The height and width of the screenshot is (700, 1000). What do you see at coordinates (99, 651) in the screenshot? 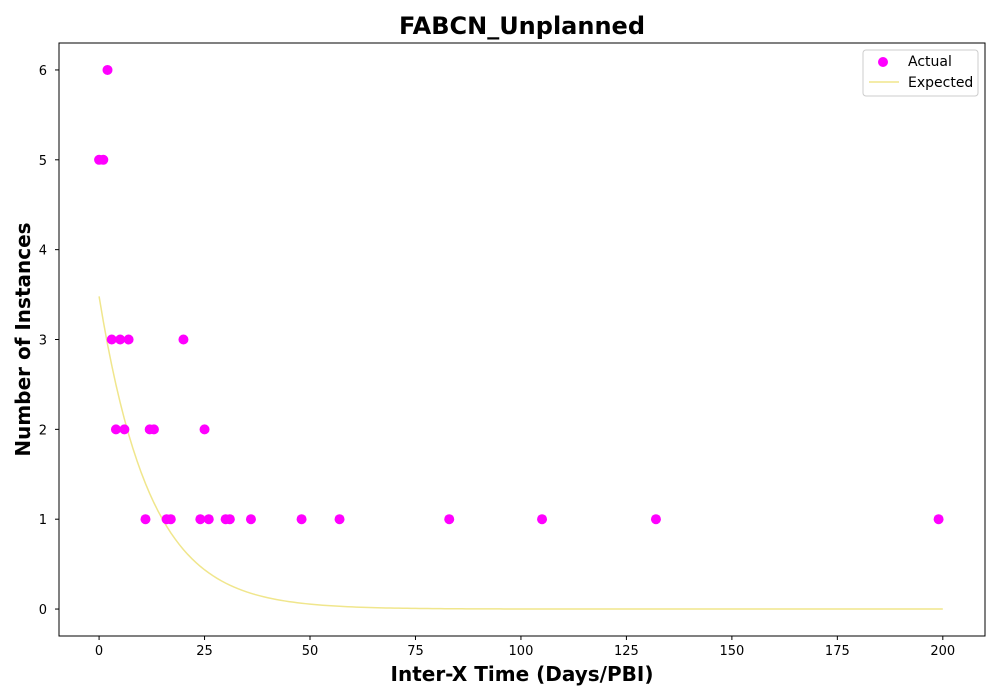
I see `x-tick-label: 0` at bounding box center [99, 651].